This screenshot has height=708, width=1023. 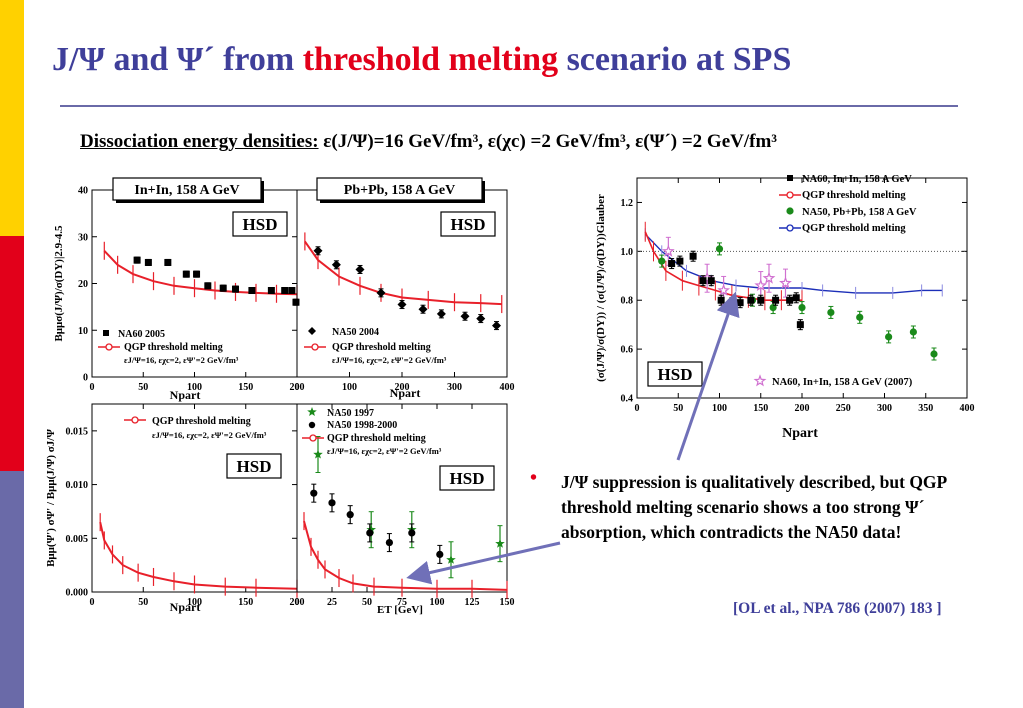 What do you see at coordinates (77, 485) in the screenshot?
I see `y-tick-label: 0.010` at bounding box center [77, 485].